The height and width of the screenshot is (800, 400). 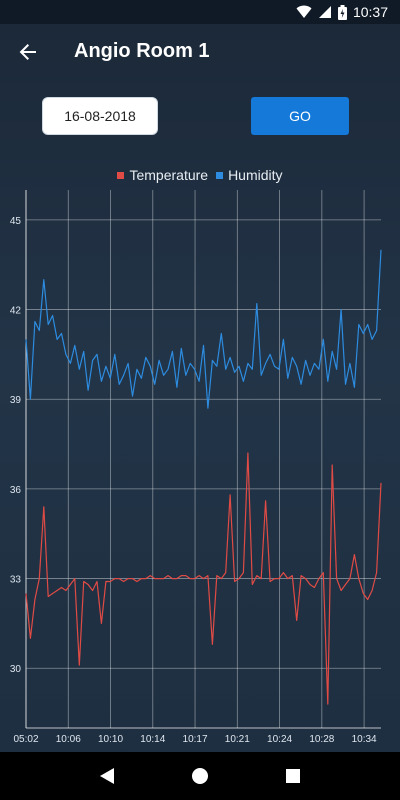 I want to click on humidity-swatch, so click(x=220, y=175).